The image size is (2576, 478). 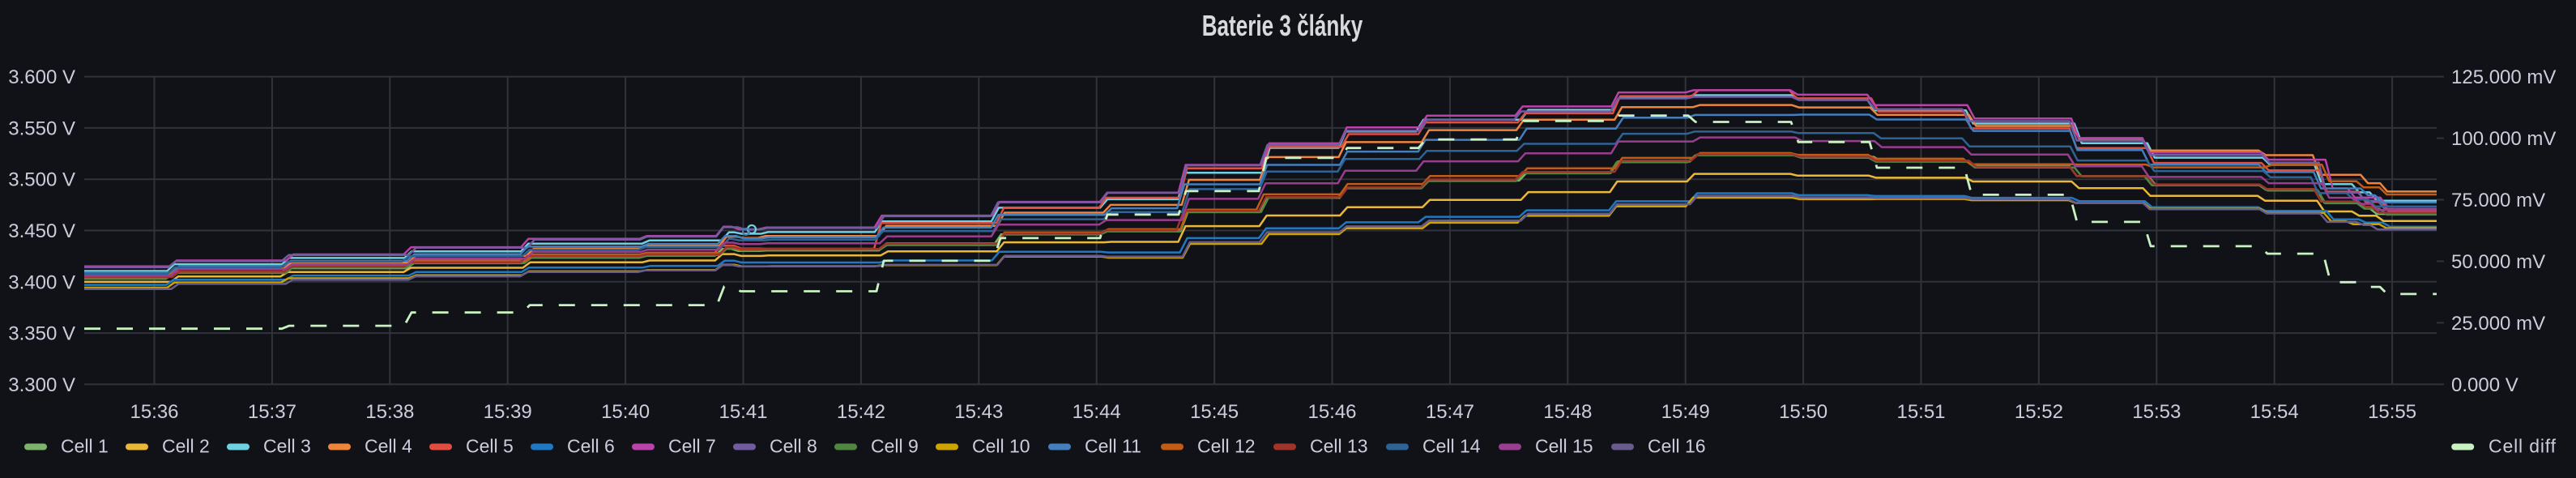 I want to click on svg-text: 15:43, so click(x=979, y=412).